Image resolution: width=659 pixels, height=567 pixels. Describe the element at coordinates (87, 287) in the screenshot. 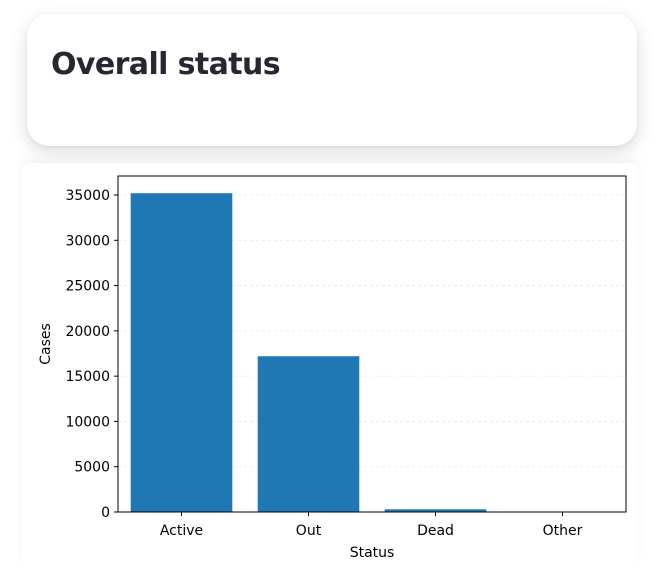

I see `y-tick-label: 25000` at that location.